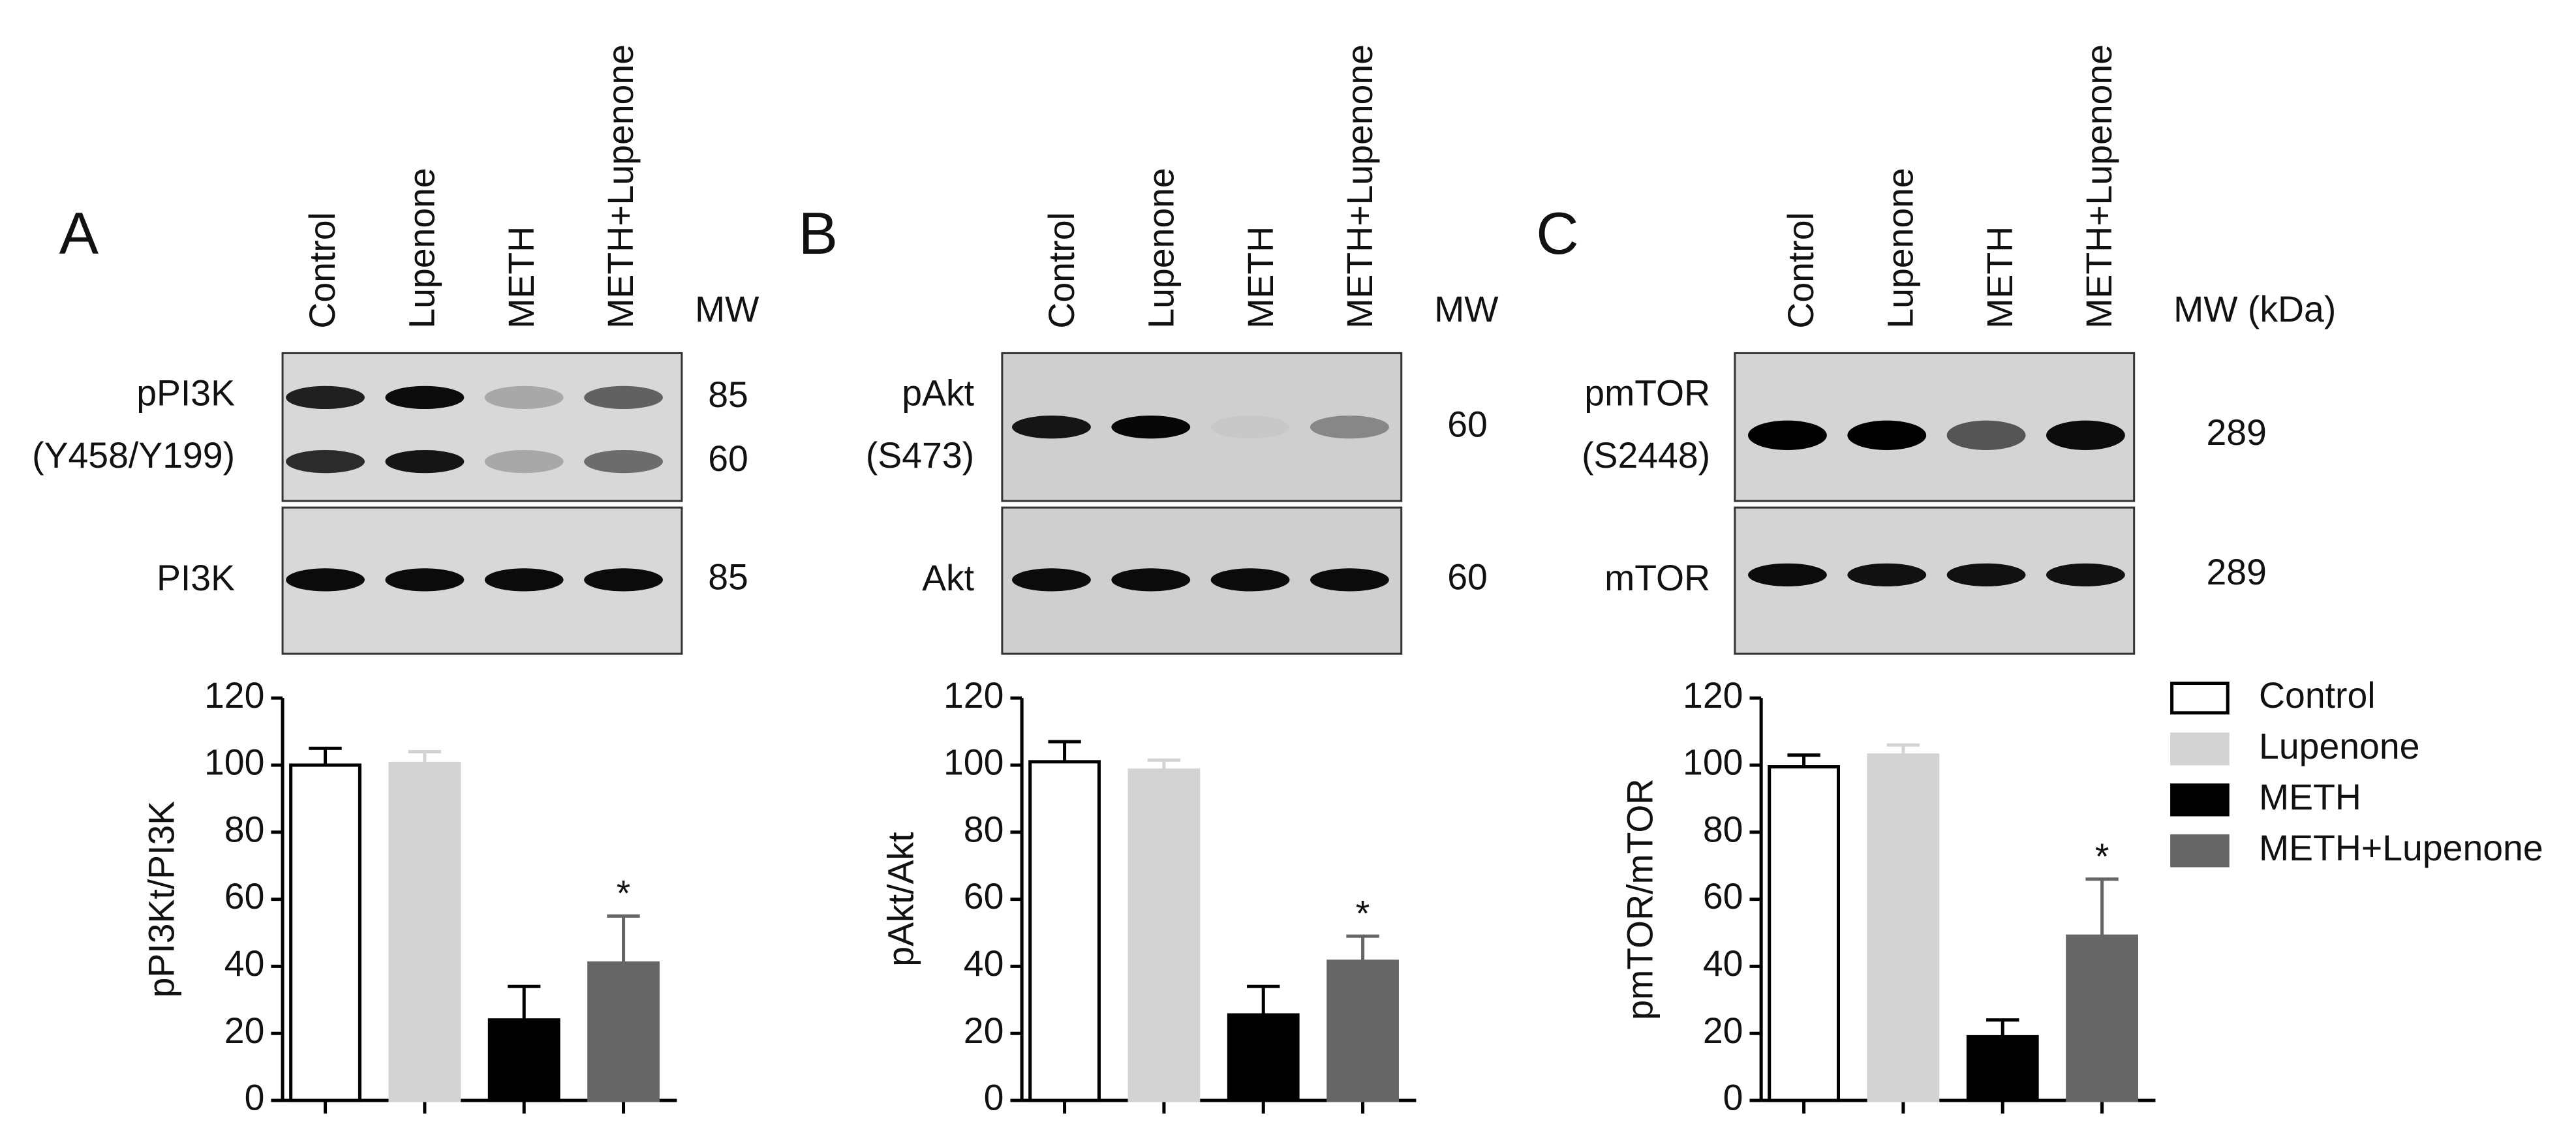 This screenshot has width=2576, height=1135. I want to click on blot-label: pAkt, so click(938, 393).